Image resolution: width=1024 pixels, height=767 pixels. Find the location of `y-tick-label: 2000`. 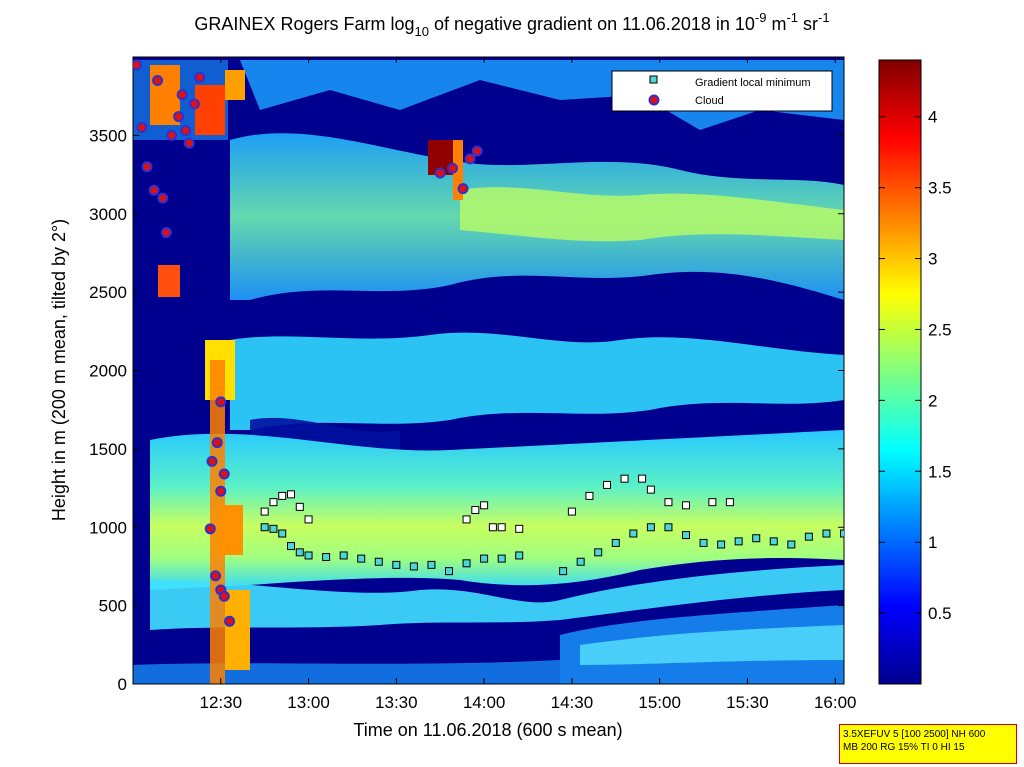

y-tick-label: 2000 is located at coordinates (108, 371).